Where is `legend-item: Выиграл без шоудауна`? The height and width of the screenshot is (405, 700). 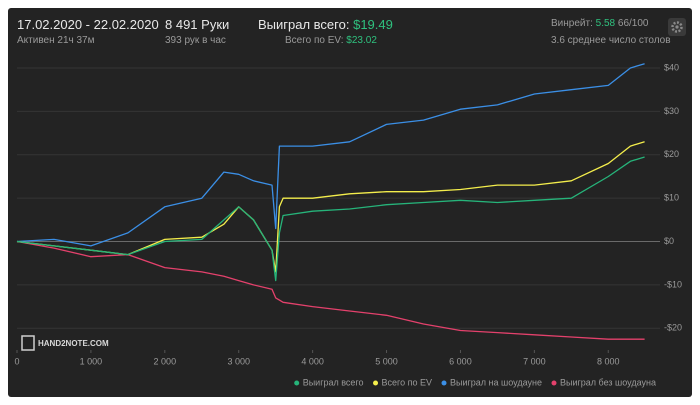 legend-item: Выиграл без шоудауна is located at coordinates (603, 382).